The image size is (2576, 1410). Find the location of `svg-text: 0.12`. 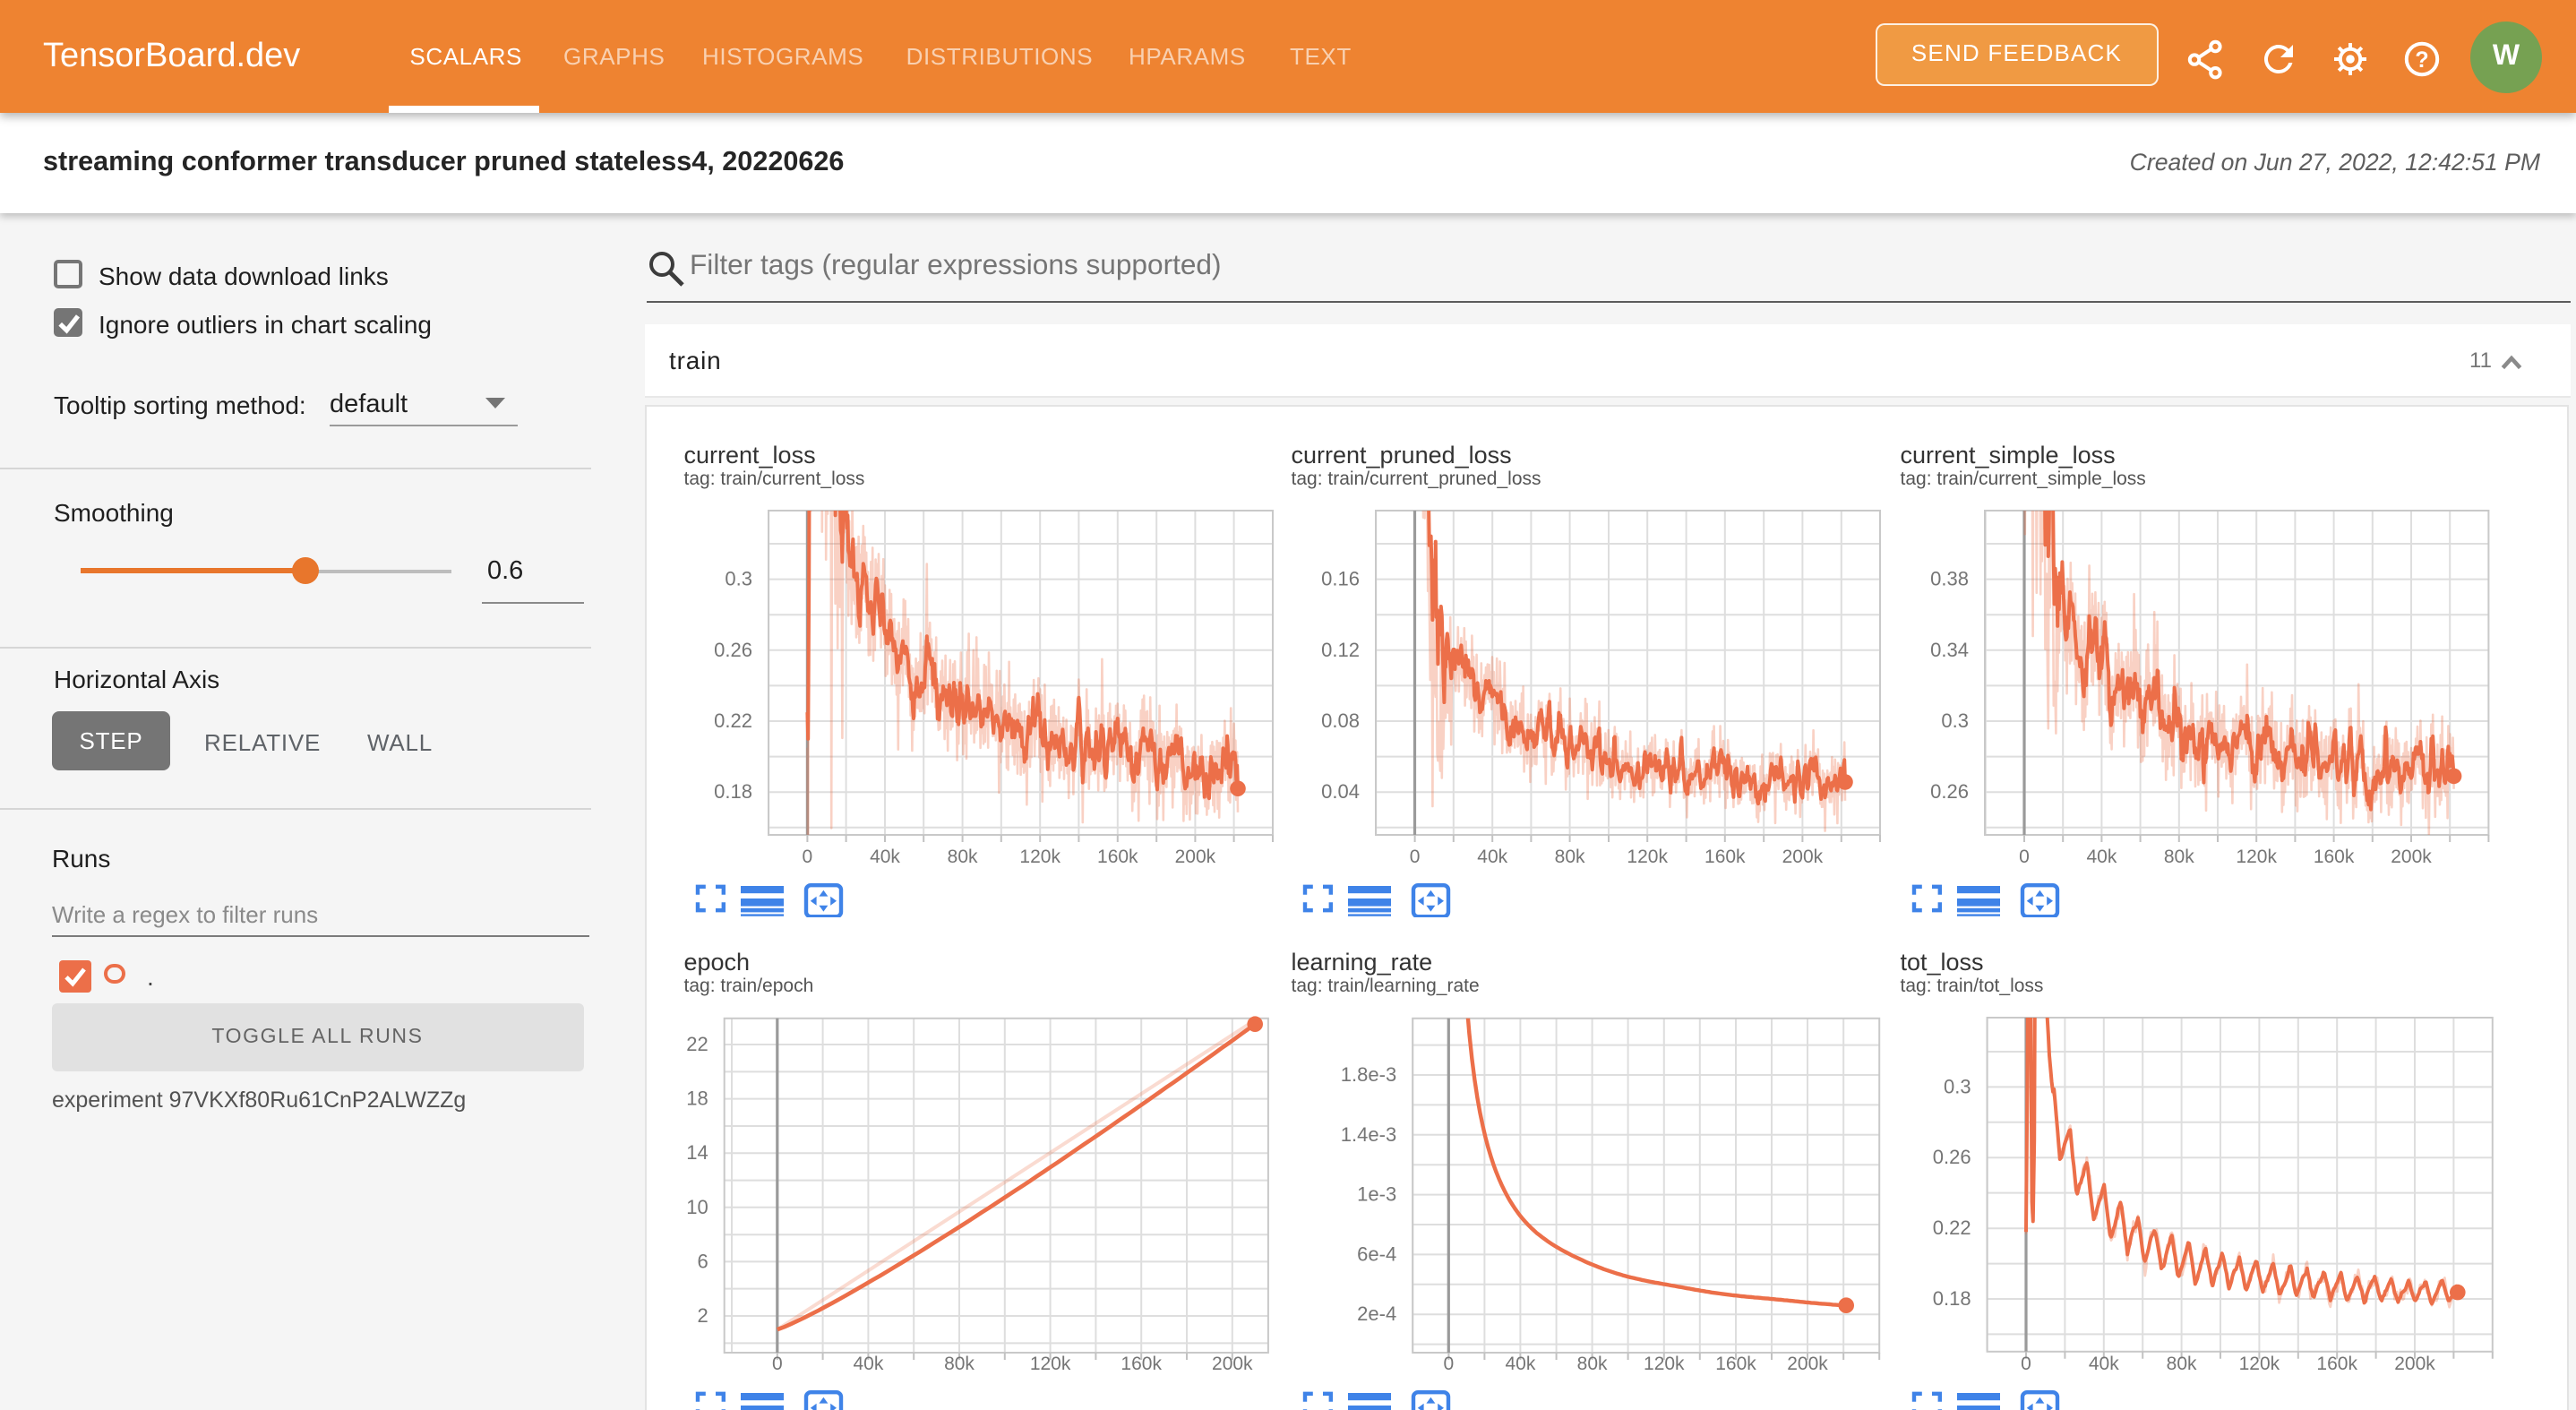

svg-text: 0.12 is located at coordinates (1341, 650).